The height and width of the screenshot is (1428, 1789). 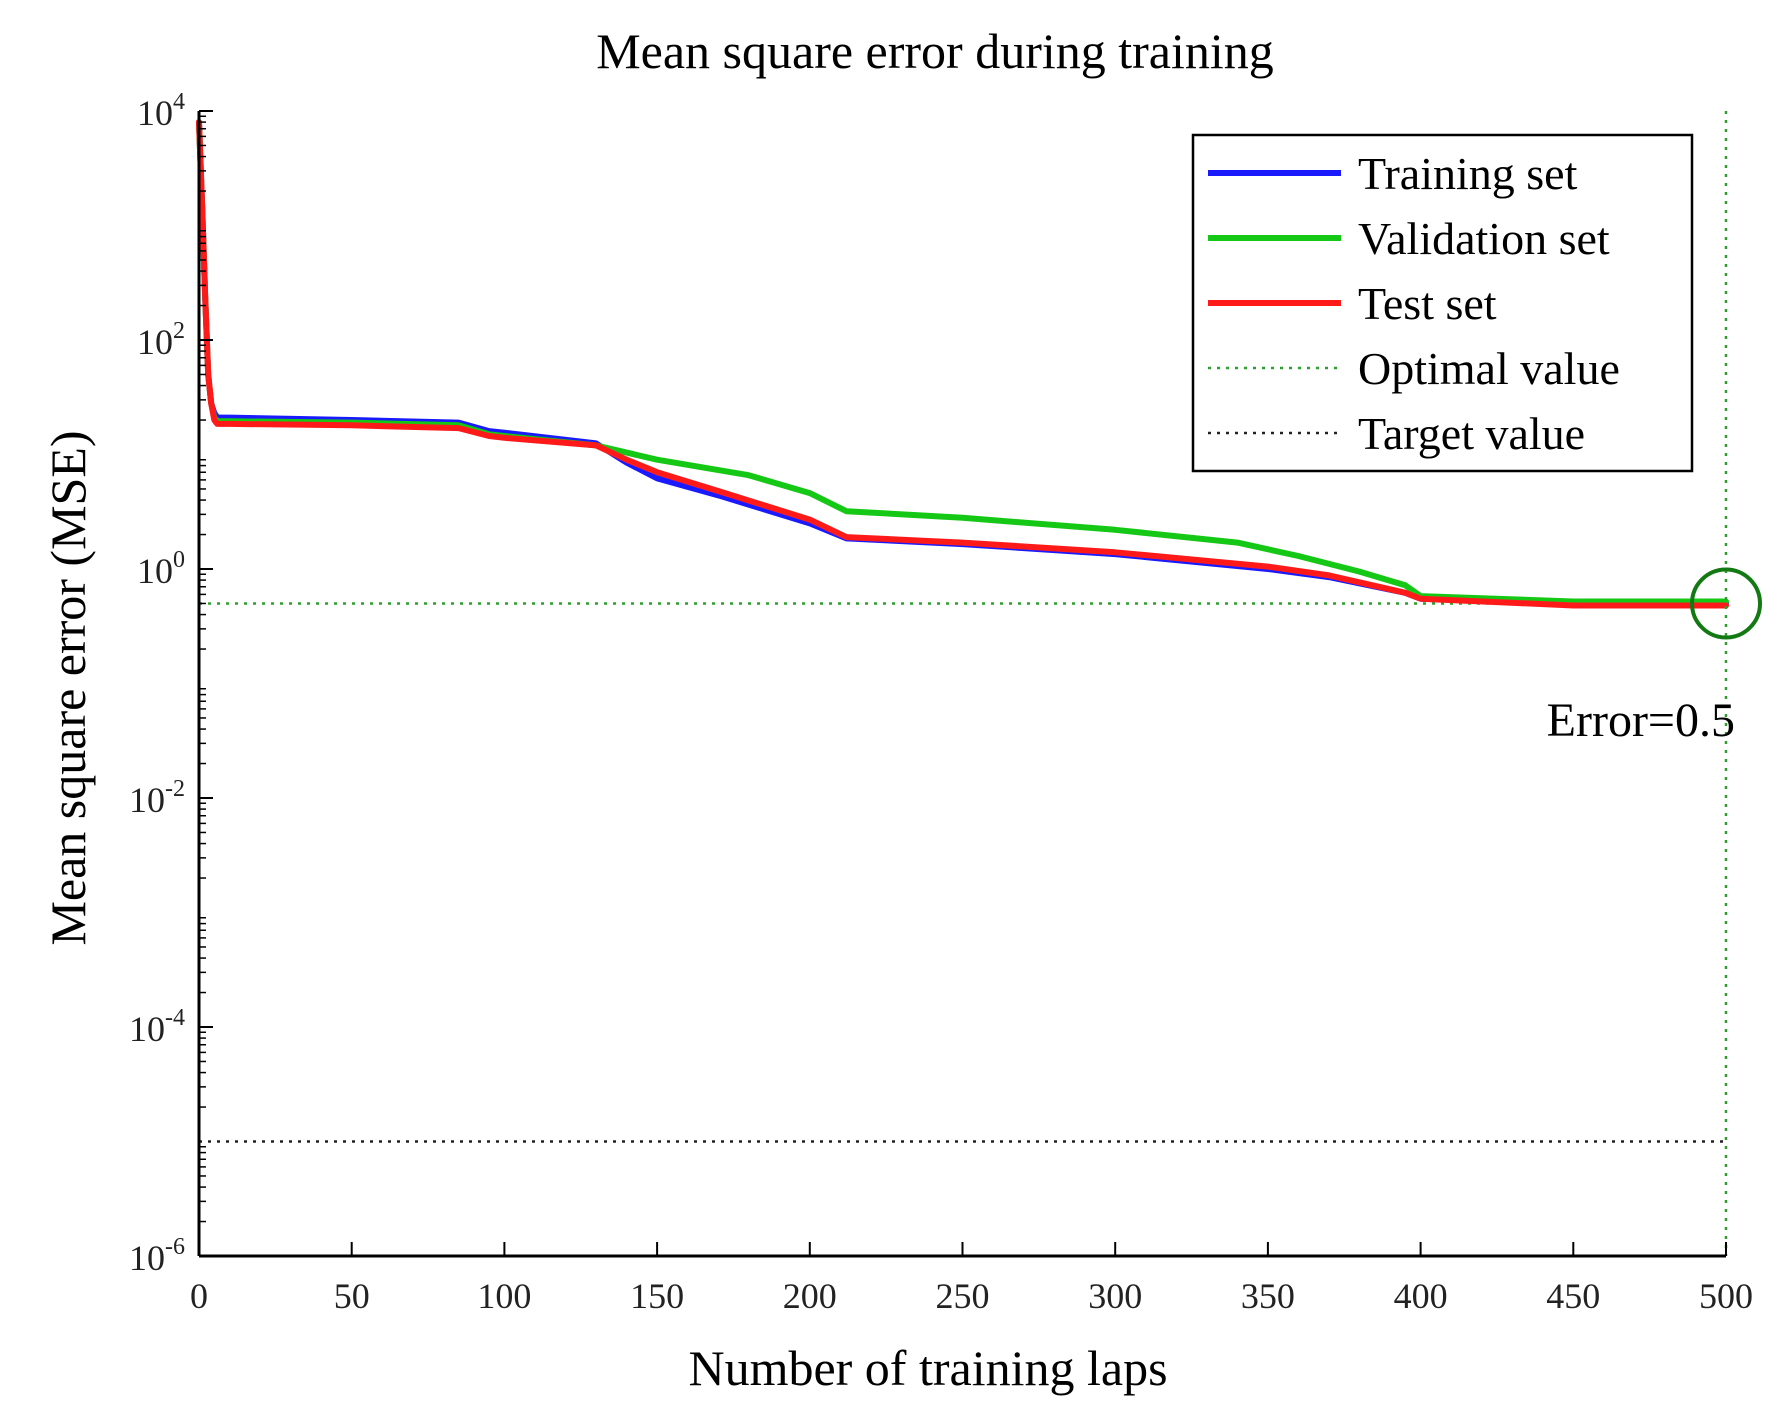 What do you see at coordinates (1115, 1296) in the screenshot?
I see `x-tick-label: 300` at bounding box center [1115, 1296].